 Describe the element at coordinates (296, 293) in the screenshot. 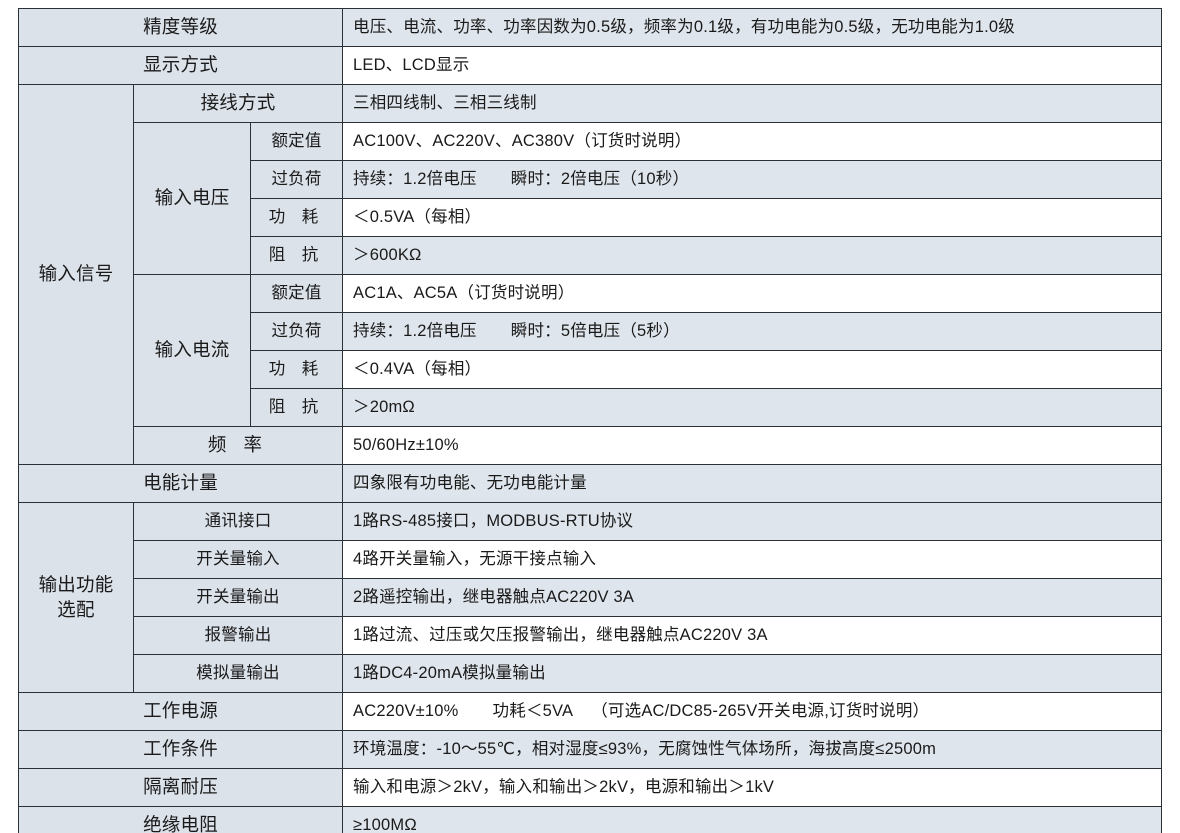

I see `row-label-current-rated: 额定值` at that location.